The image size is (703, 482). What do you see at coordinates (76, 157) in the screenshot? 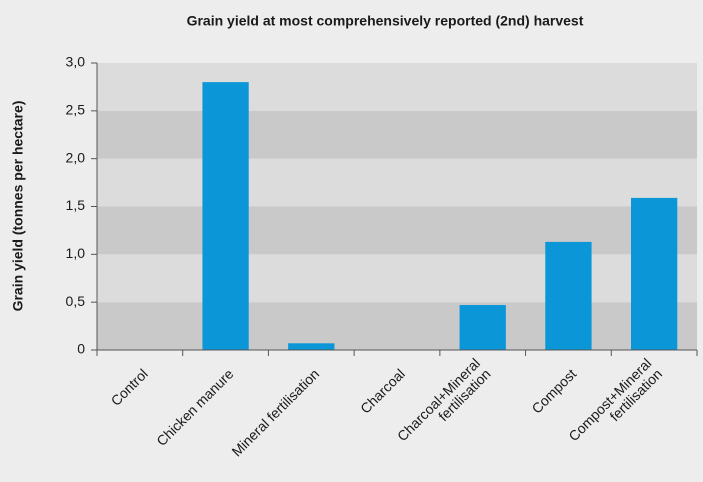
I see `y-tick-label: 2,0` at bounding box center [76, 157].